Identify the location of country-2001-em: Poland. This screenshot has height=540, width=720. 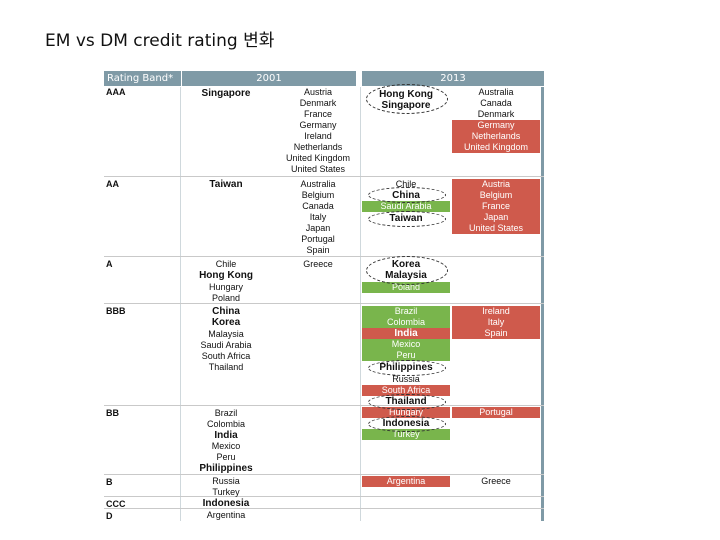
(226, 298).